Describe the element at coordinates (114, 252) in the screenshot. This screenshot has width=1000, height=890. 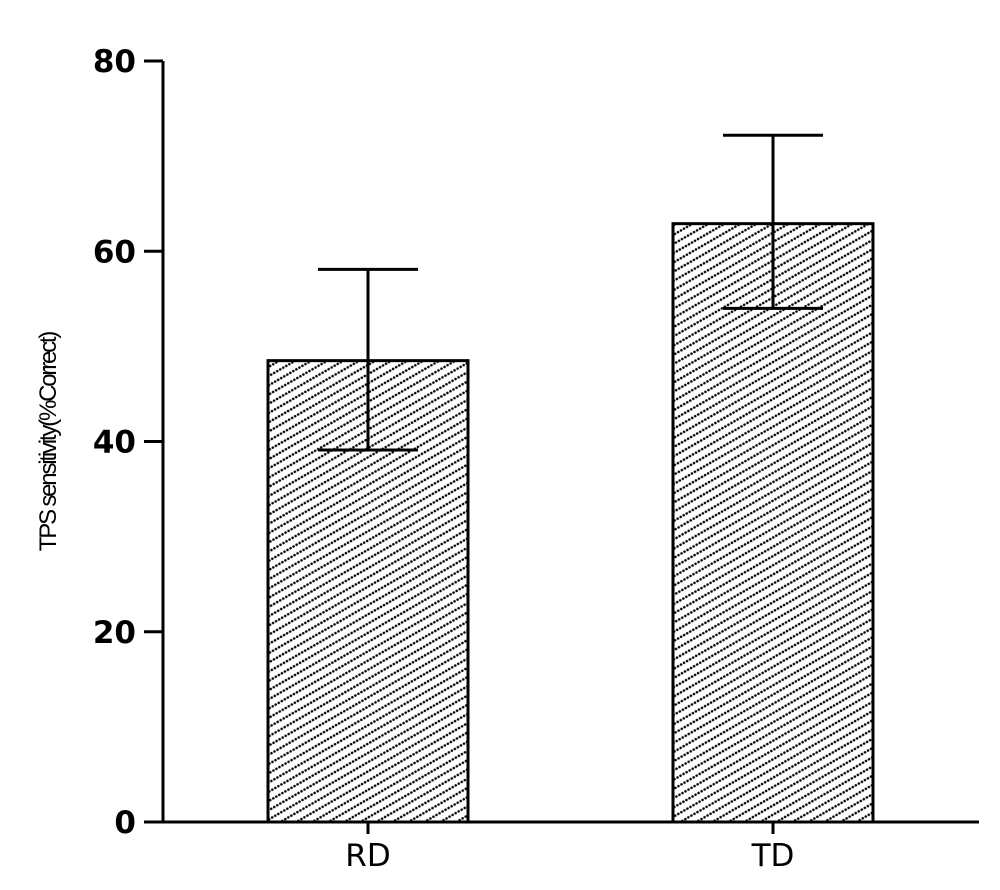
I see `y-tick-label: 60` at that location.